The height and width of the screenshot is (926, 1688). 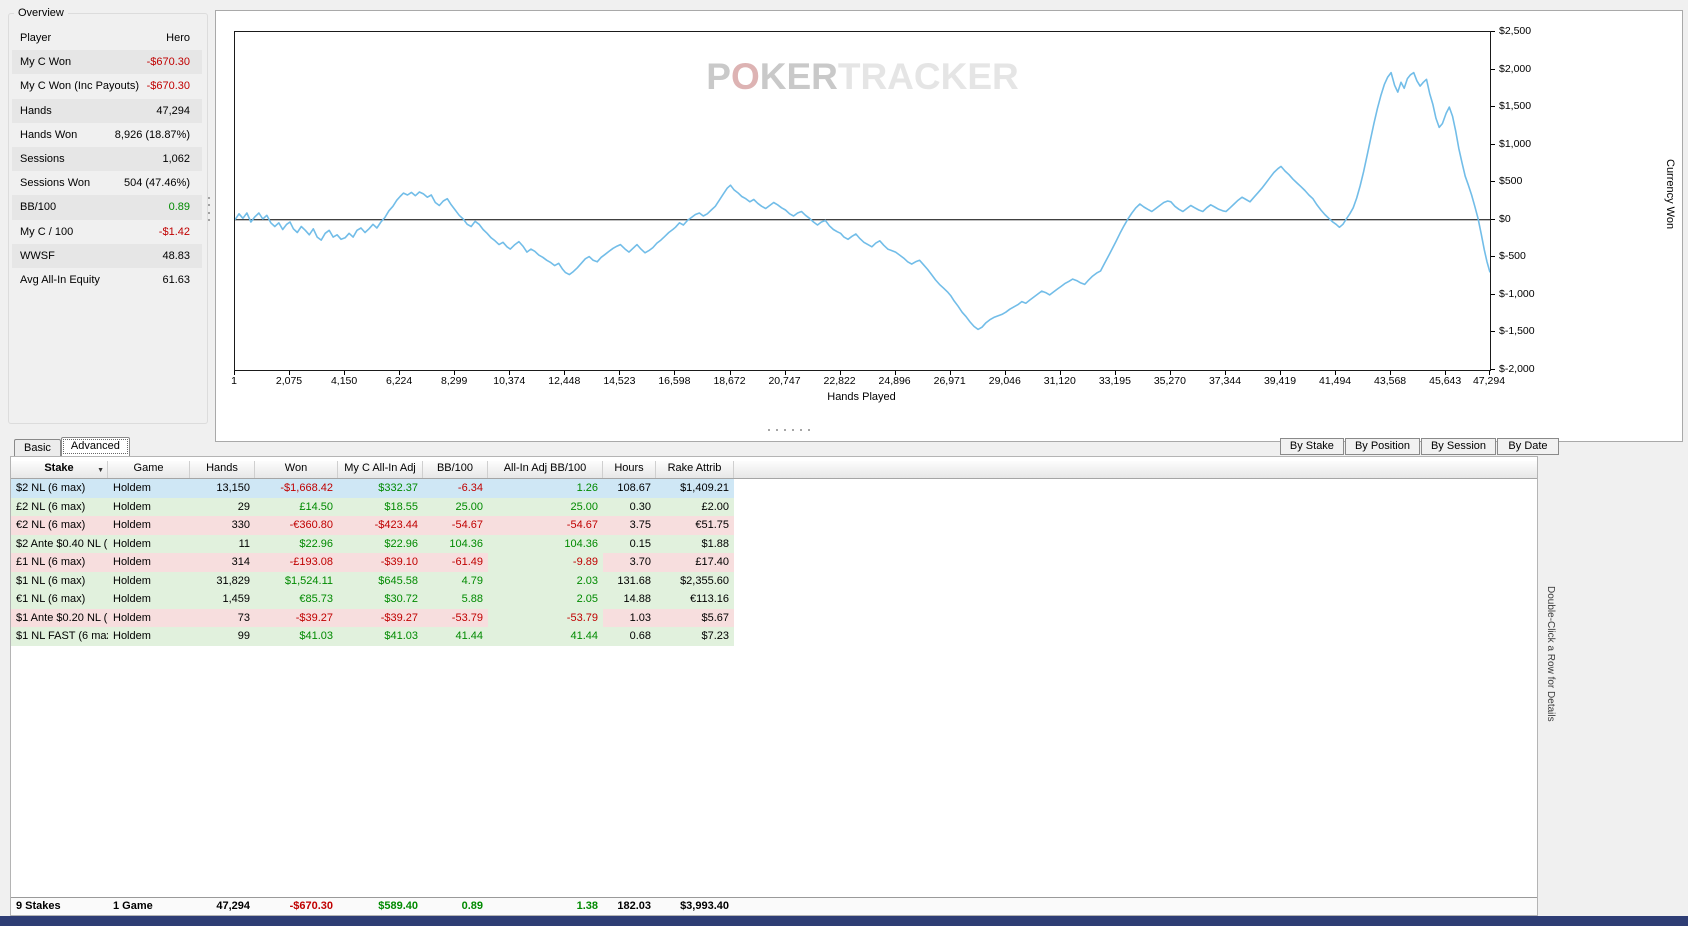 I want to click on cell-hands: 330, so click(x=222, y=525).